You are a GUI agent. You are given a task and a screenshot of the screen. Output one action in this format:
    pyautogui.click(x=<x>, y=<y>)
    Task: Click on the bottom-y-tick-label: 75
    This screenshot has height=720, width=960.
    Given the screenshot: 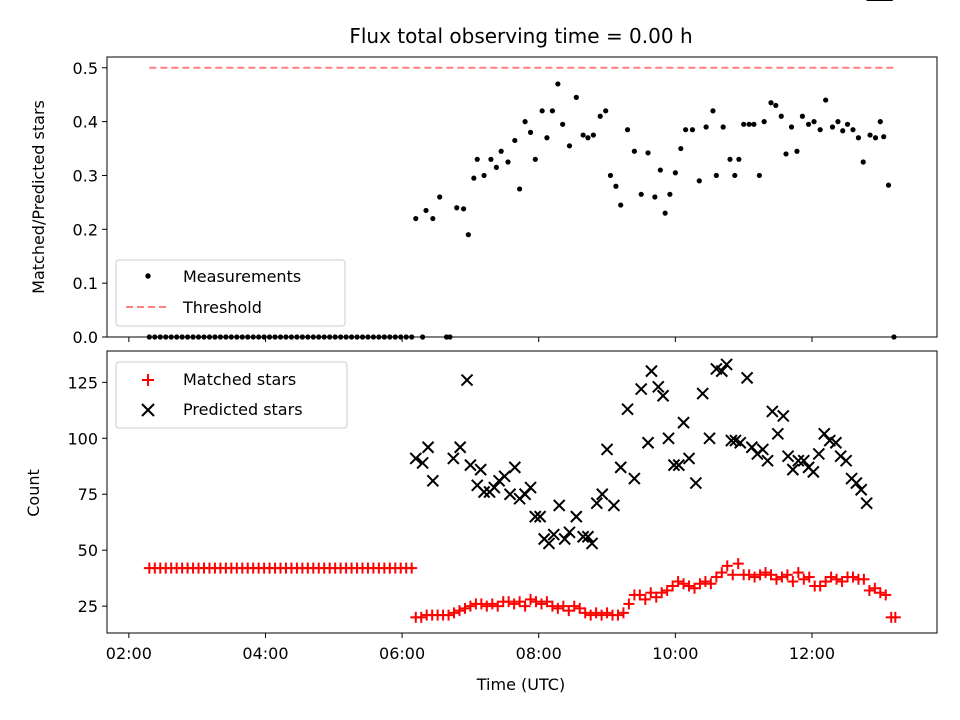 What is the action you would take?
    pyautogui.click(x=88, y=494)
    